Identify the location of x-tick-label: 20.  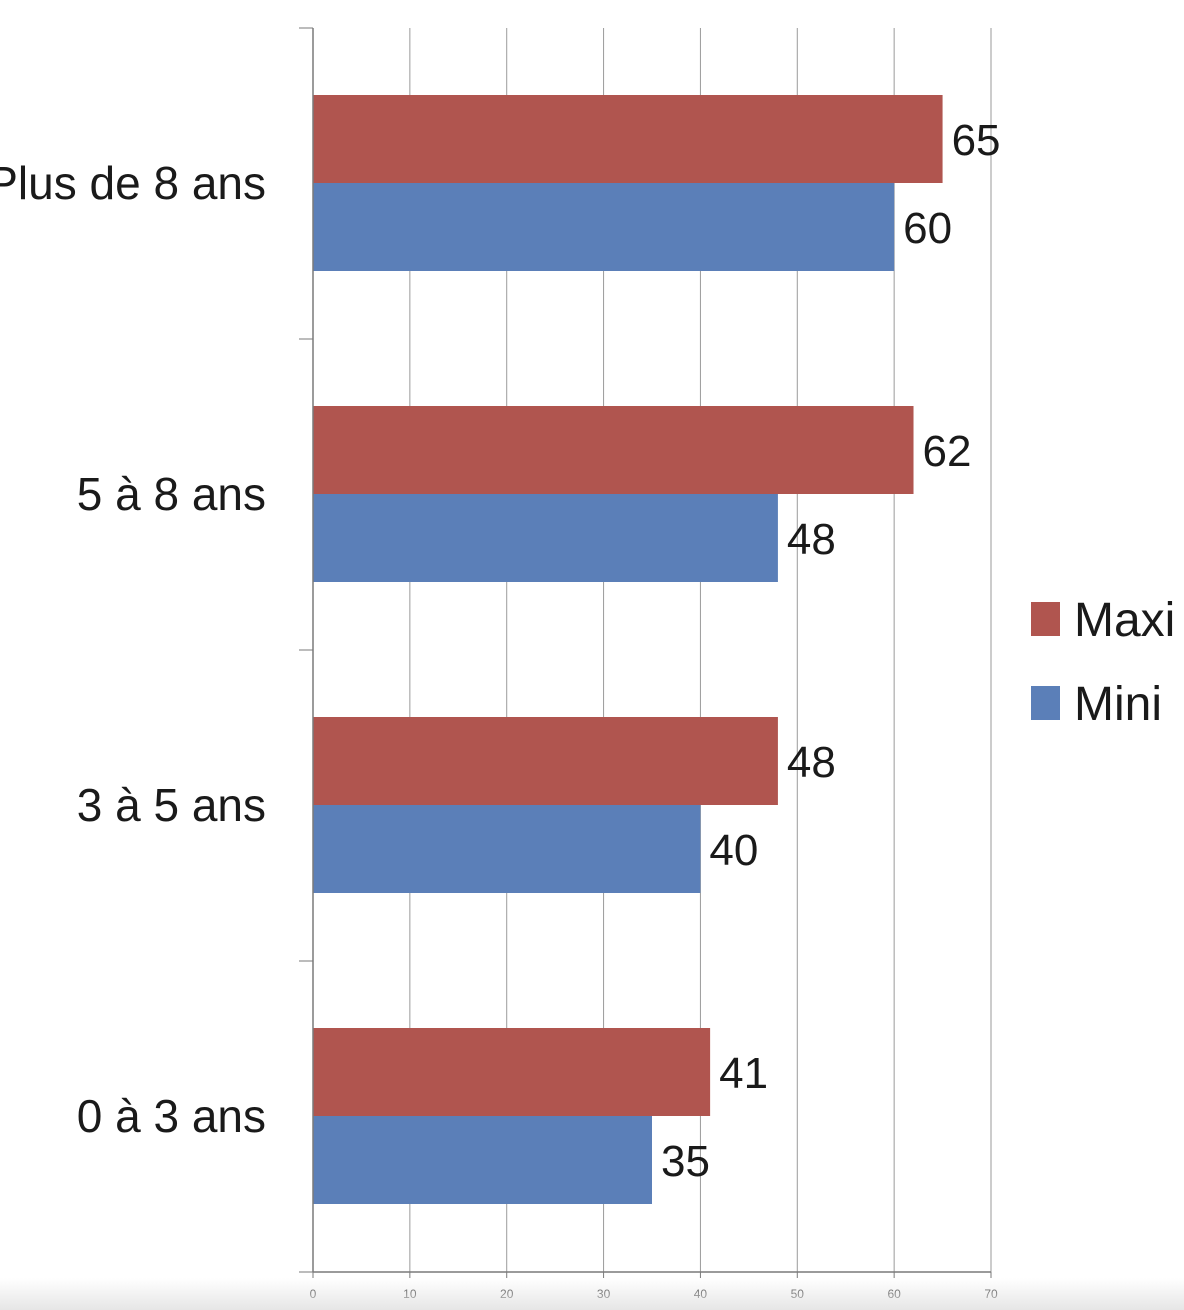
(507, 1294).